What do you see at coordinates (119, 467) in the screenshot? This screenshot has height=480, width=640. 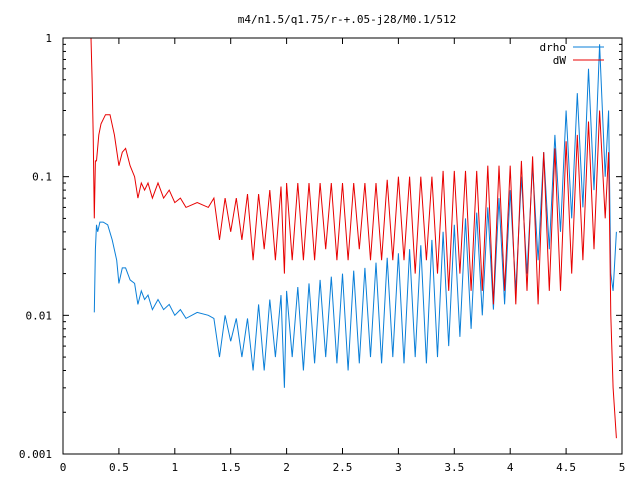 I see `x-tick-label: 0.5` at bounding box center [119, 467].